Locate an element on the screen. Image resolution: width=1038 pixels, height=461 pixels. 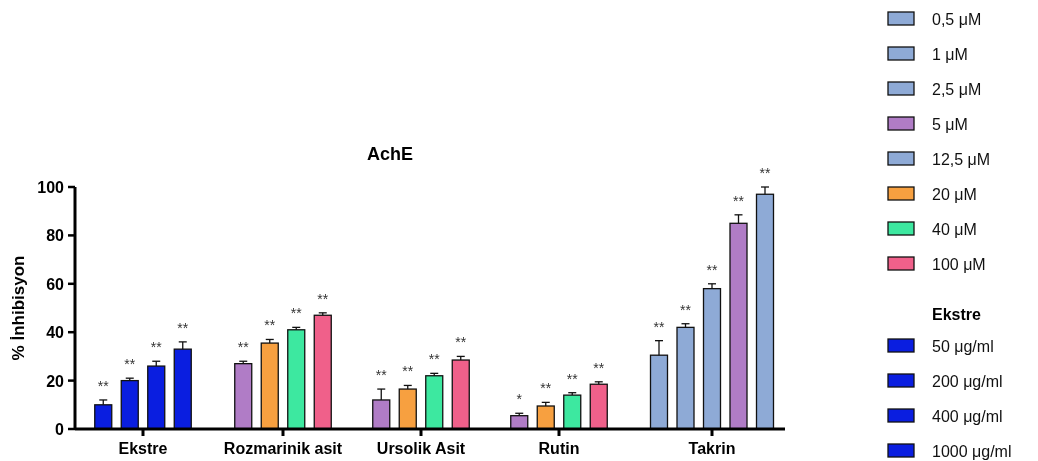
legend-label: 100 μM is located at coordinates (959, 264).